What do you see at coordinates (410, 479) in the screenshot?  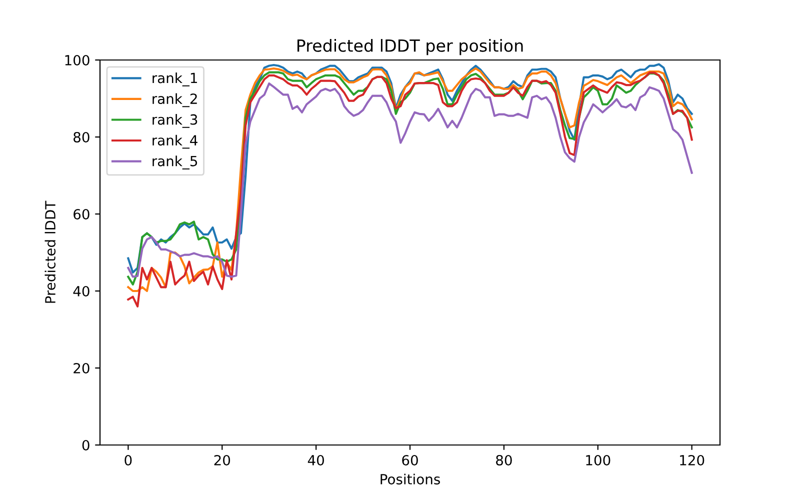 I see `x-axis-title: Positions` at bounding box center [410, 479].